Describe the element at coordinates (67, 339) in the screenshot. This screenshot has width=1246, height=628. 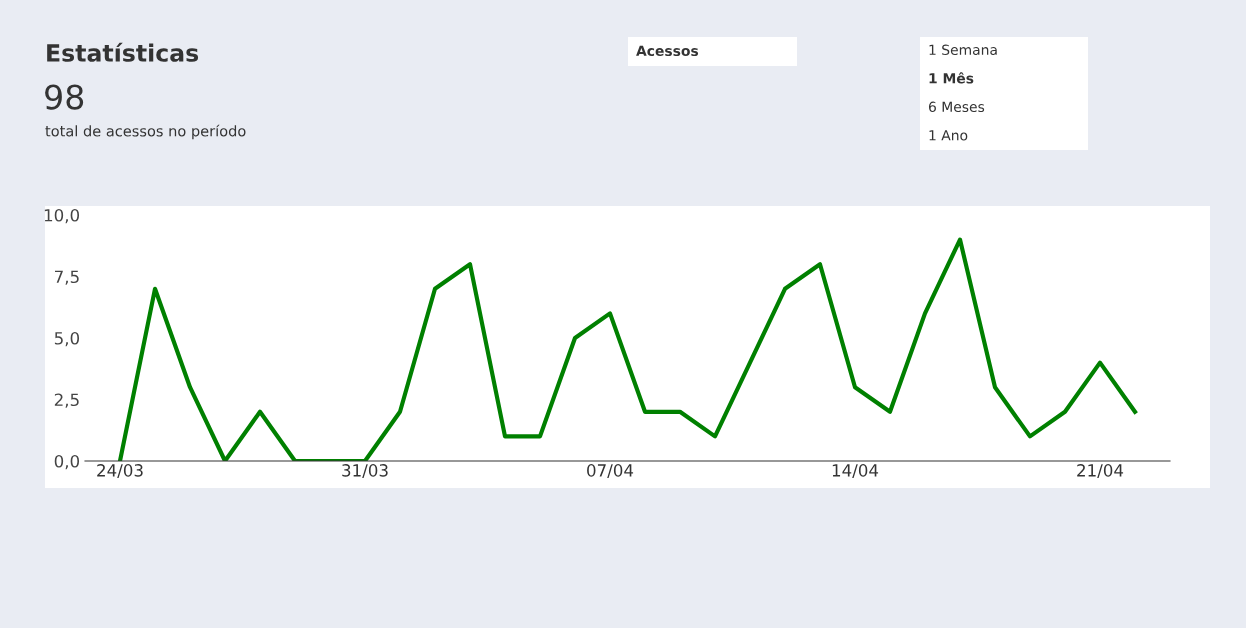
I see `y-tick-label: 5,0` at that location.